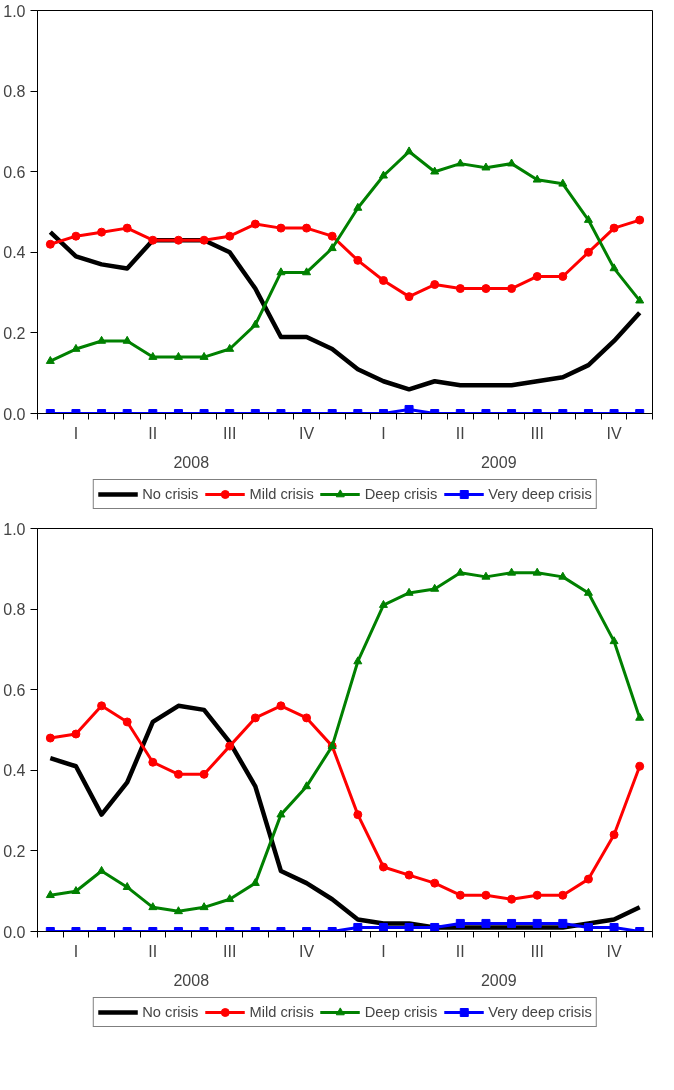 The image size is (674, 1090). I want to click on legend-label: Very deep crisis, so click(540, 494).